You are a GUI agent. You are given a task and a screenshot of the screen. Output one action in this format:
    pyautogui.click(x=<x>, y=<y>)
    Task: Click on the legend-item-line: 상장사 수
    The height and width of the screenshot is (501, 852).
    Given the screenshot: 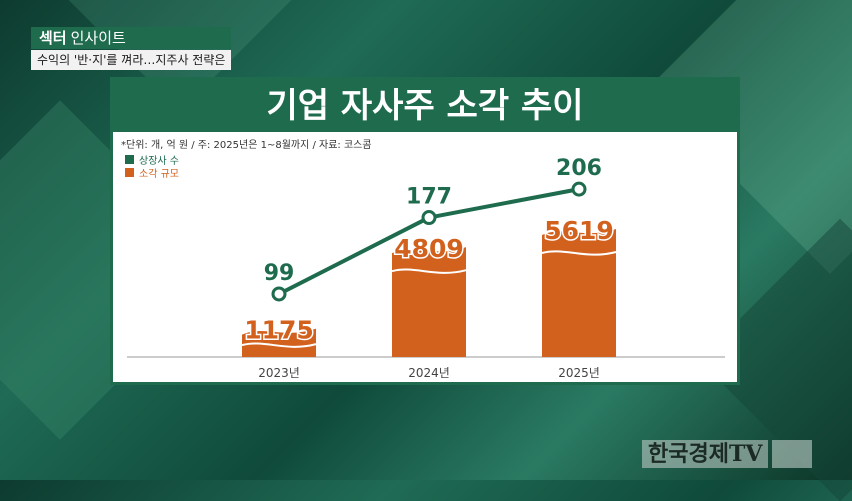 What is the action you would take?
    pyautogui.click(x=152, y=160)
    